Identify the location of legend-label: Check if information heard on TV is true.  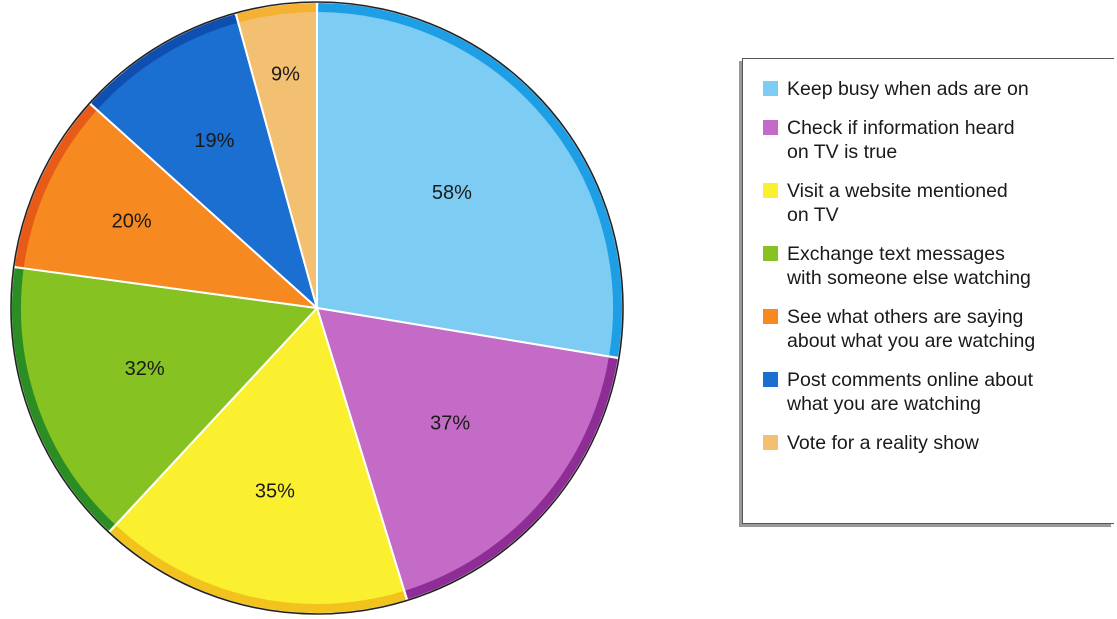
(901, 140).